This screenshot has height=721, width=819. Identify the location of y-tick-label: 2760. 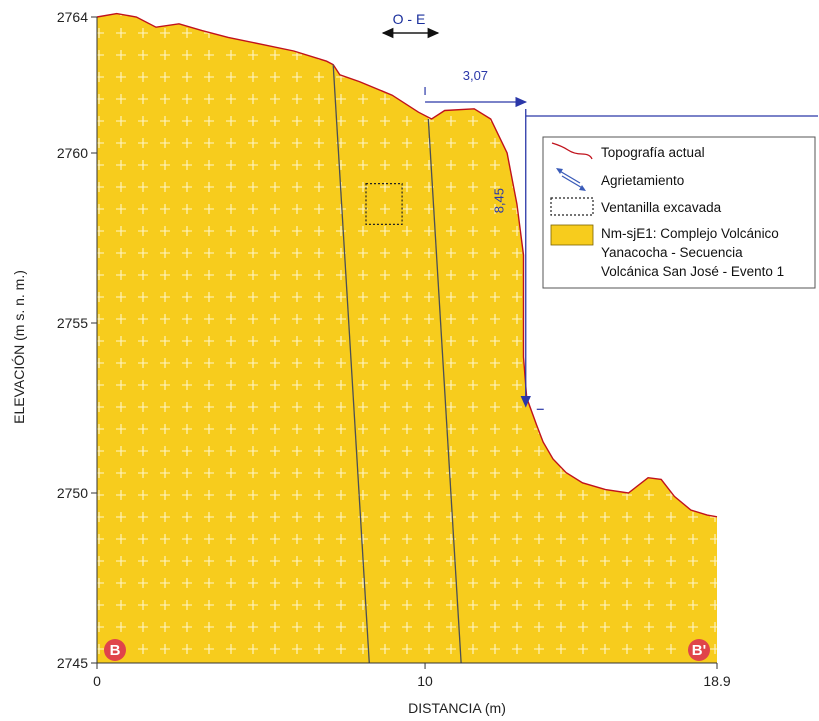
(72, 153).